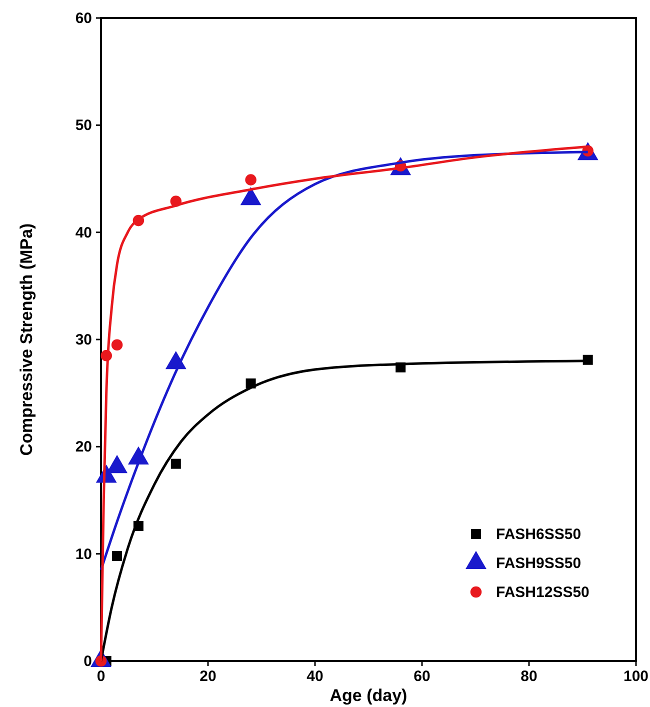 The width and height of the screenshot is (650, 707). I want to click on x-tick-label: 20, so click(208, 676).